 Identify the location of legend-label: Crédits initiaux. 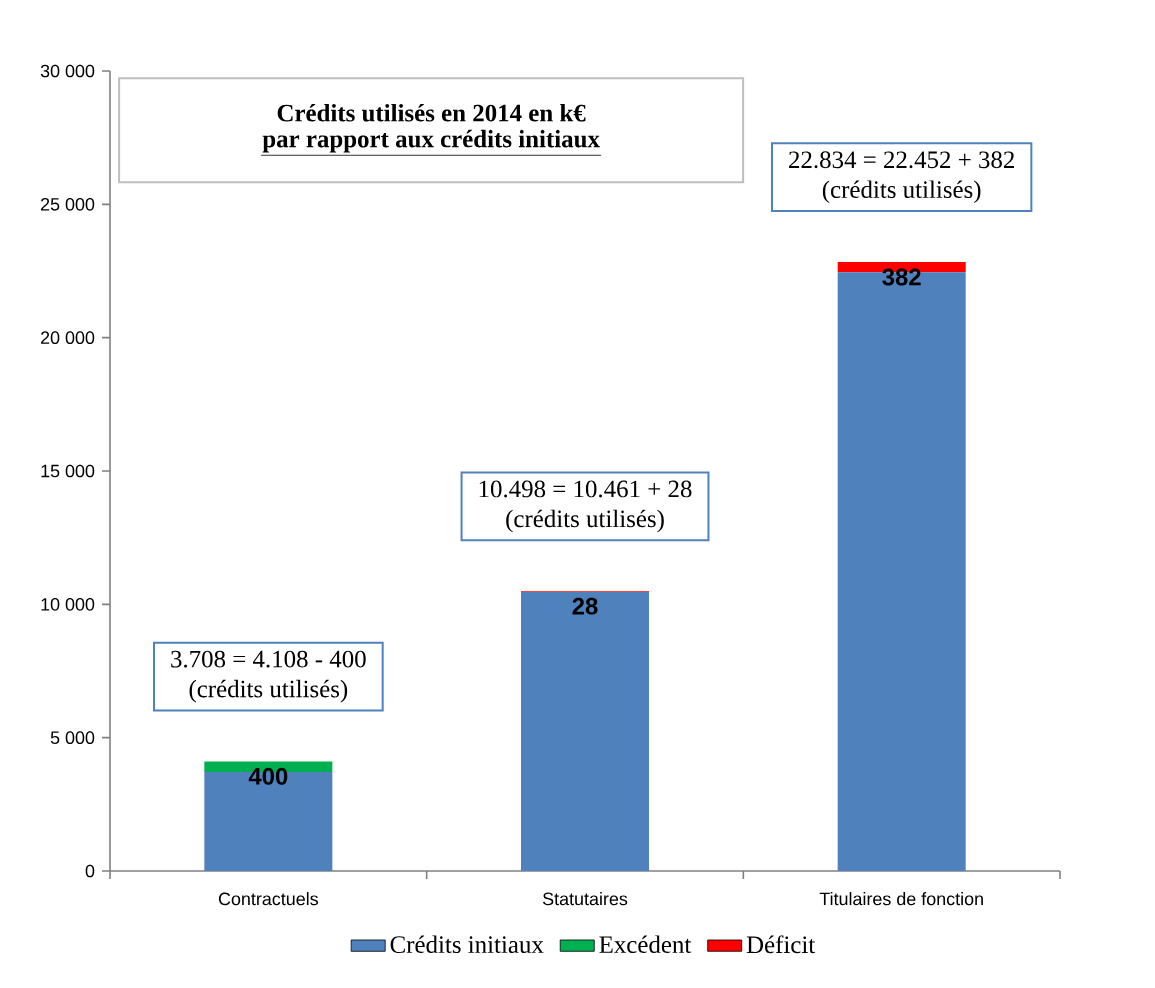
(467, 944).